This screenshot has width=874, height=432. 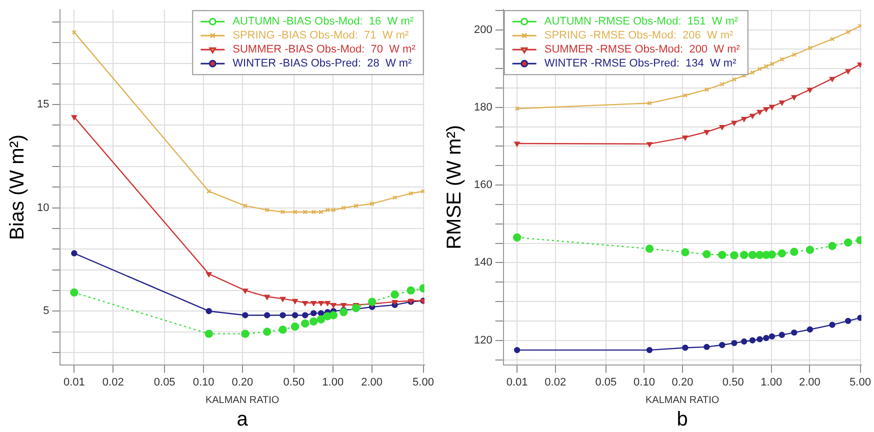 I want to click on y-axis-title: RMSE (W m²), so click(x=455, y=187).